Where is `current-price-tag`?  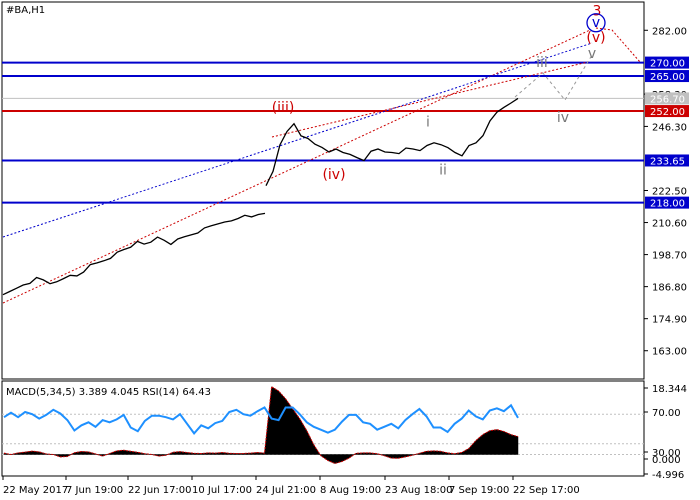 current-price-tag is located at coordinates (667, 98).